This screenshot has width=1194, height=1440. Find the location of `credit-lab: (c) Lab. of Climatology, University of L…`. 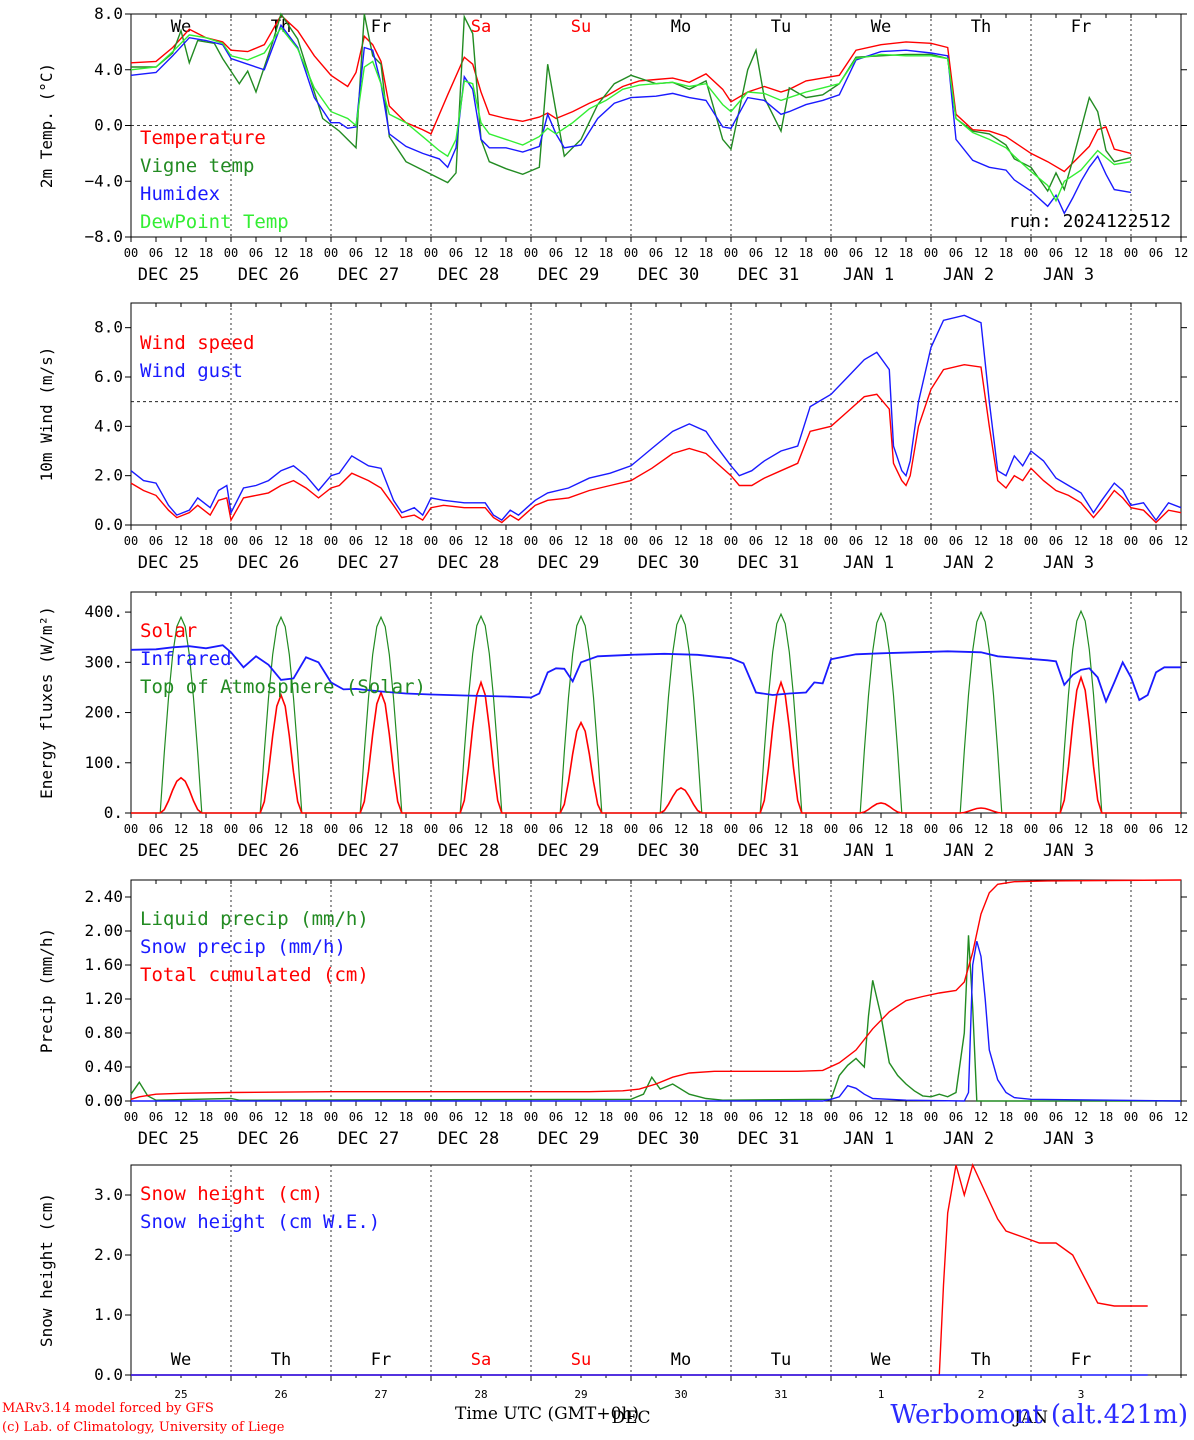

credit-lab: (c) Lab. of Climatology, University of L… is located at coordinates (143, 1427).